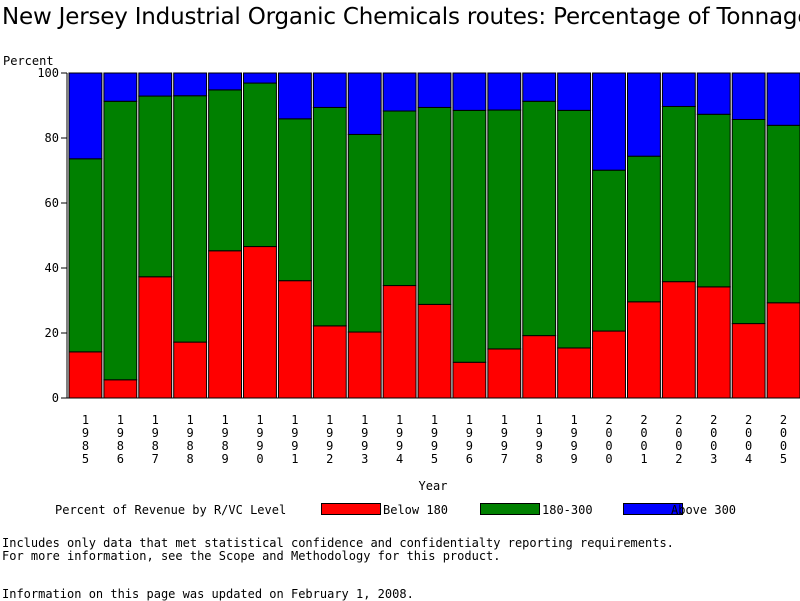 The height and width of the screenshot is (601, 800). I want to click on y-axis-label: Percent, so click(28, 61).